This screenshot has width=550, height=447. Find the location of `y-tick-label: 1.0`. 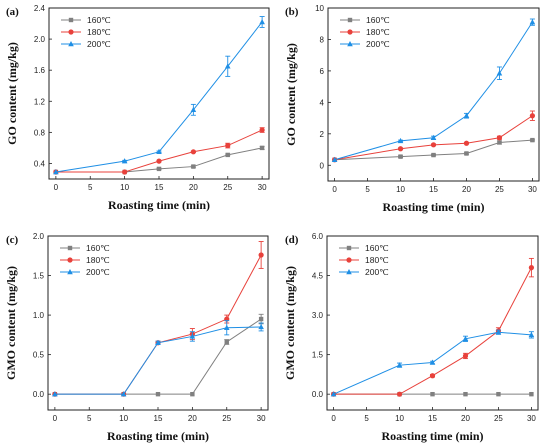

y-tick-label: 1.0 is located at coordinates (39, 315).